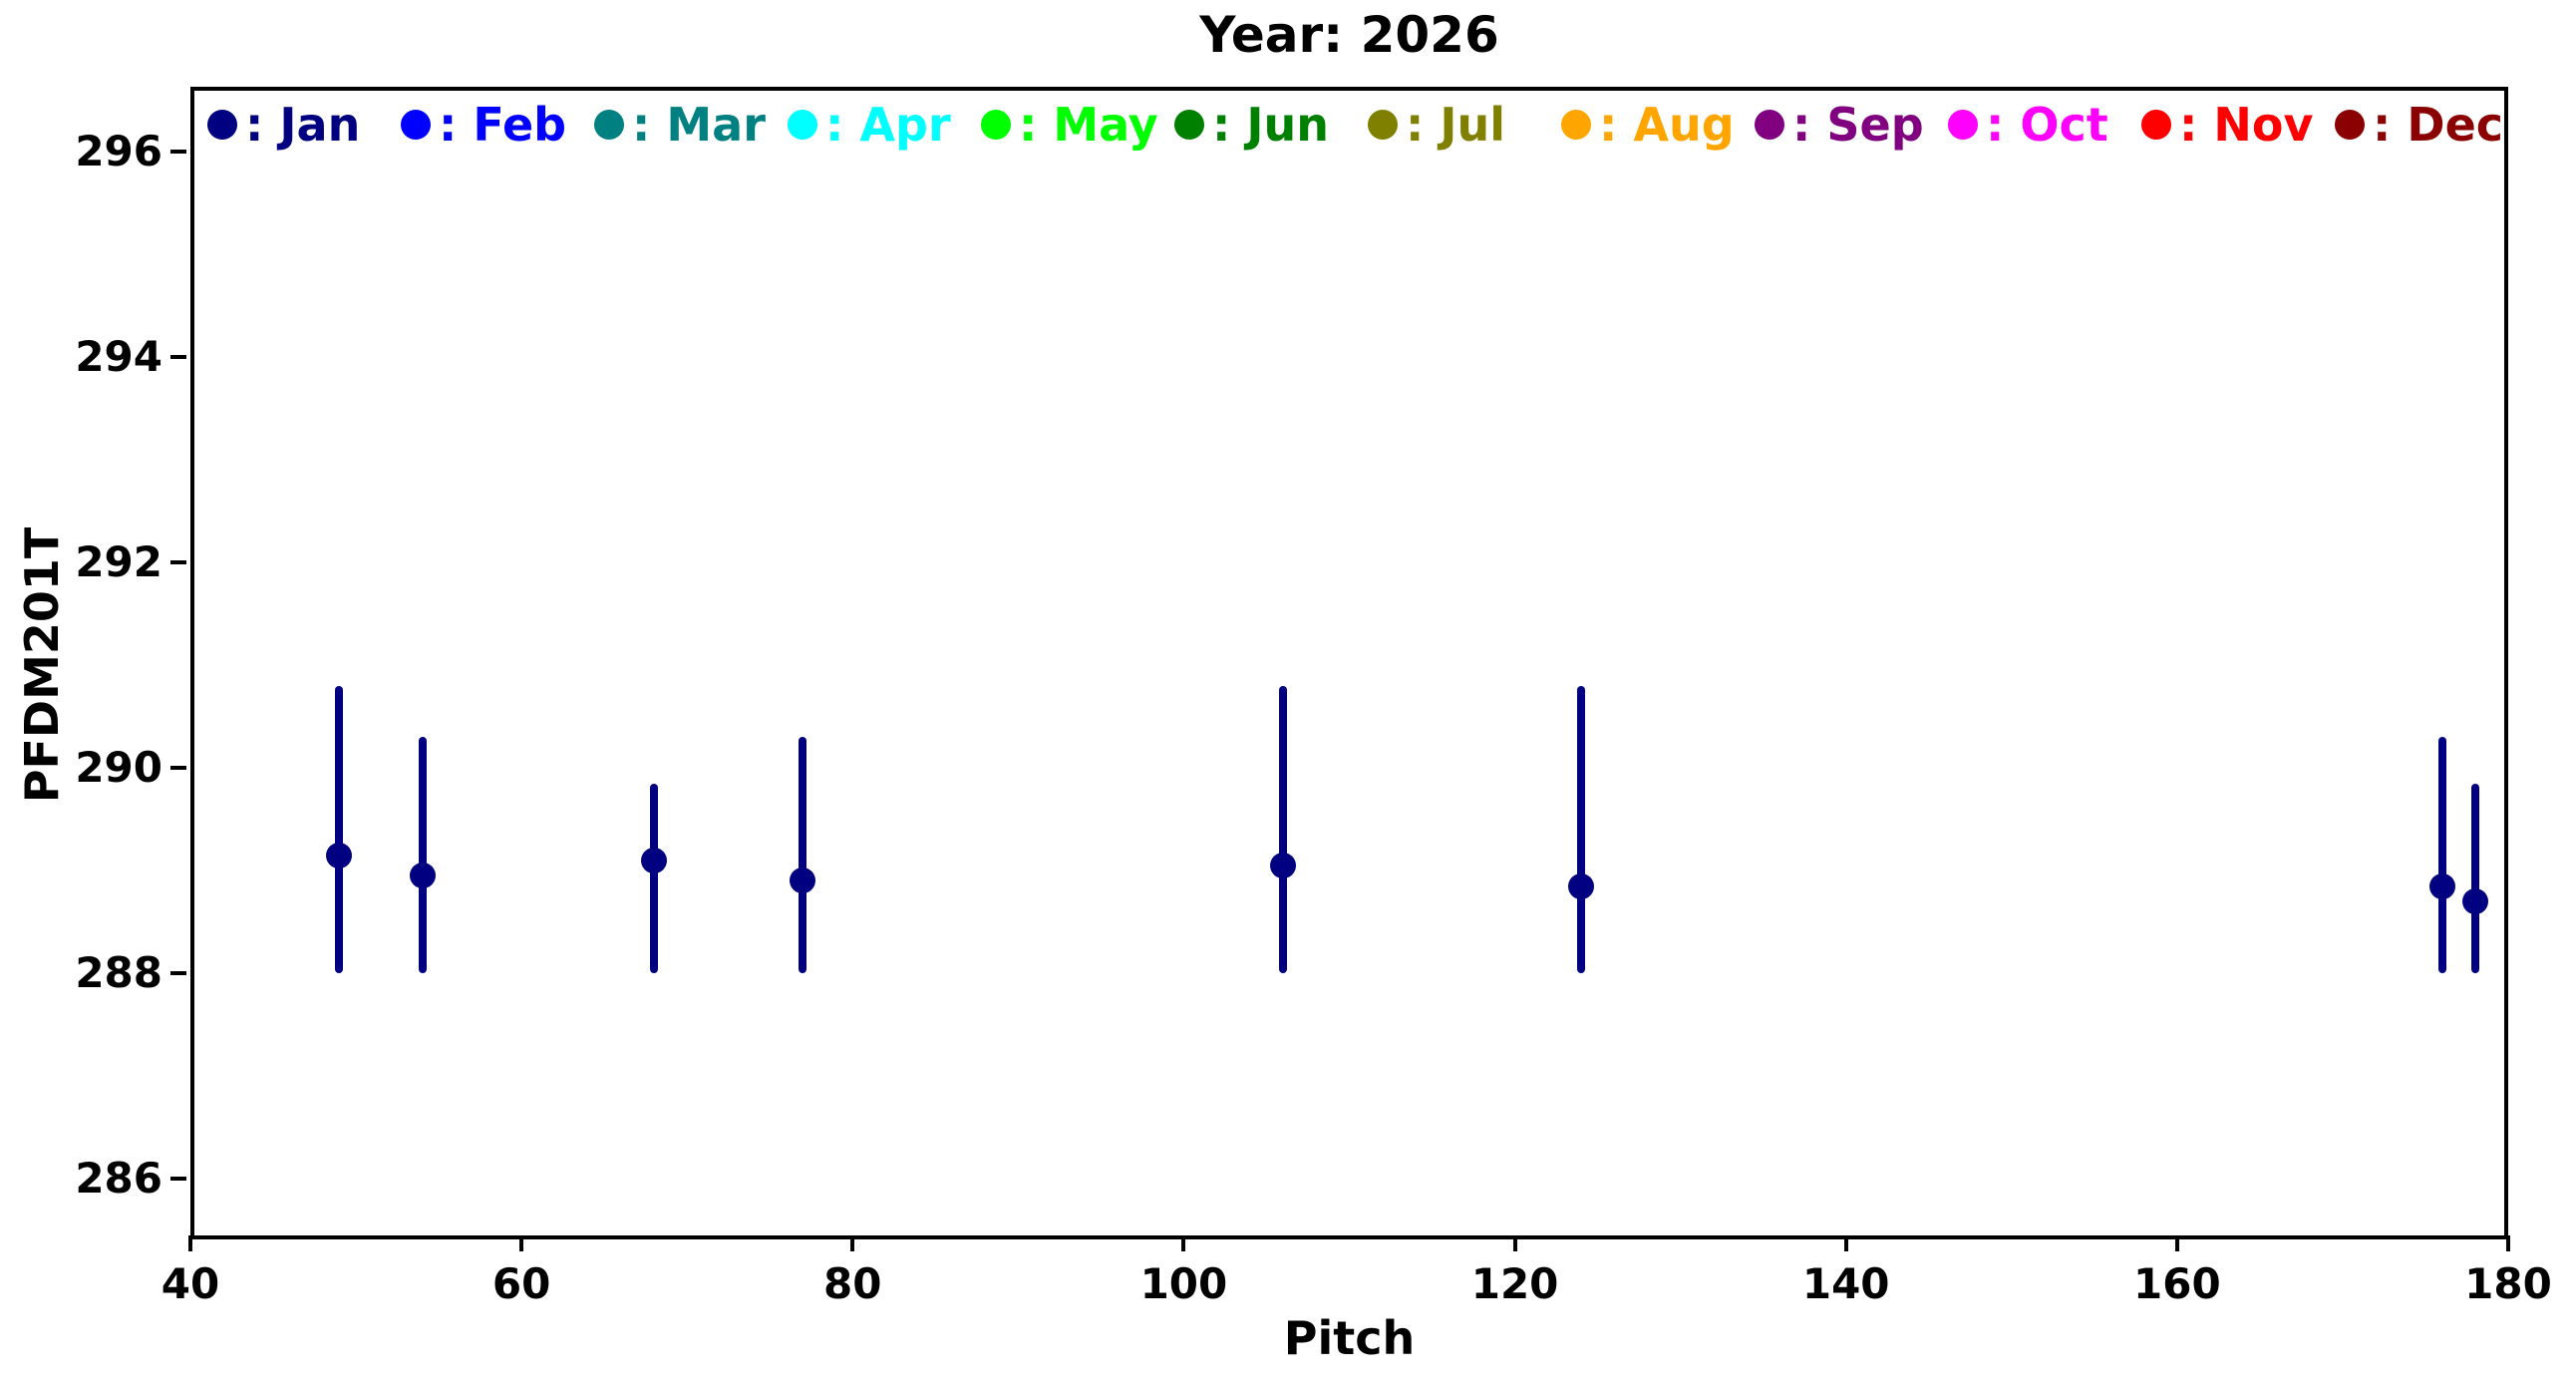  I want to click on legend-label: : May, so click(1088, 125).